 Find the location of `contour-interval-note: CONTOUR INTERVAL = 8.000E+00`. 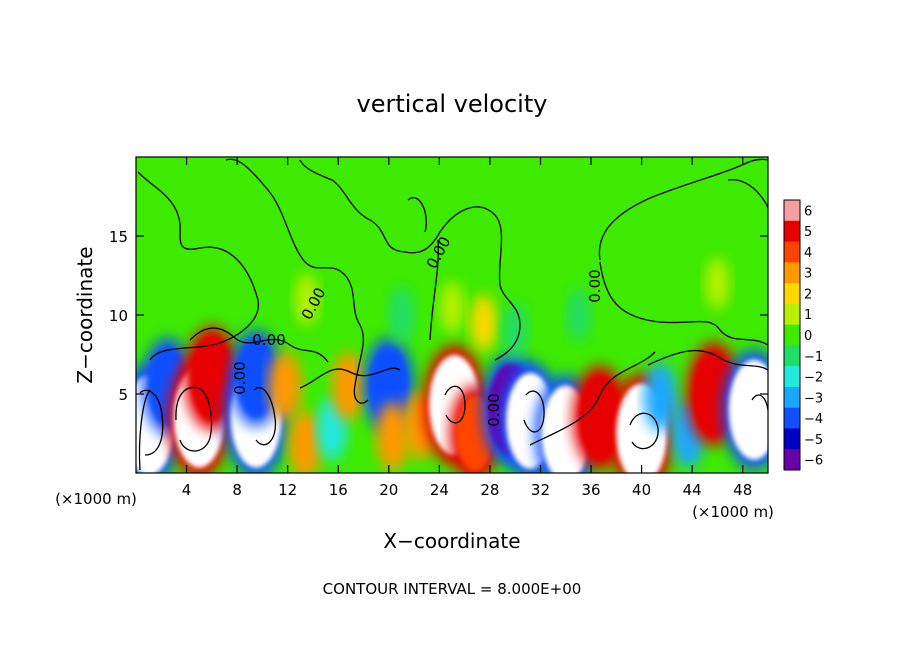

contour-interval-note: CONTOUR INTERVAL = 8.000E+00 is located at coordinates (452, 589).